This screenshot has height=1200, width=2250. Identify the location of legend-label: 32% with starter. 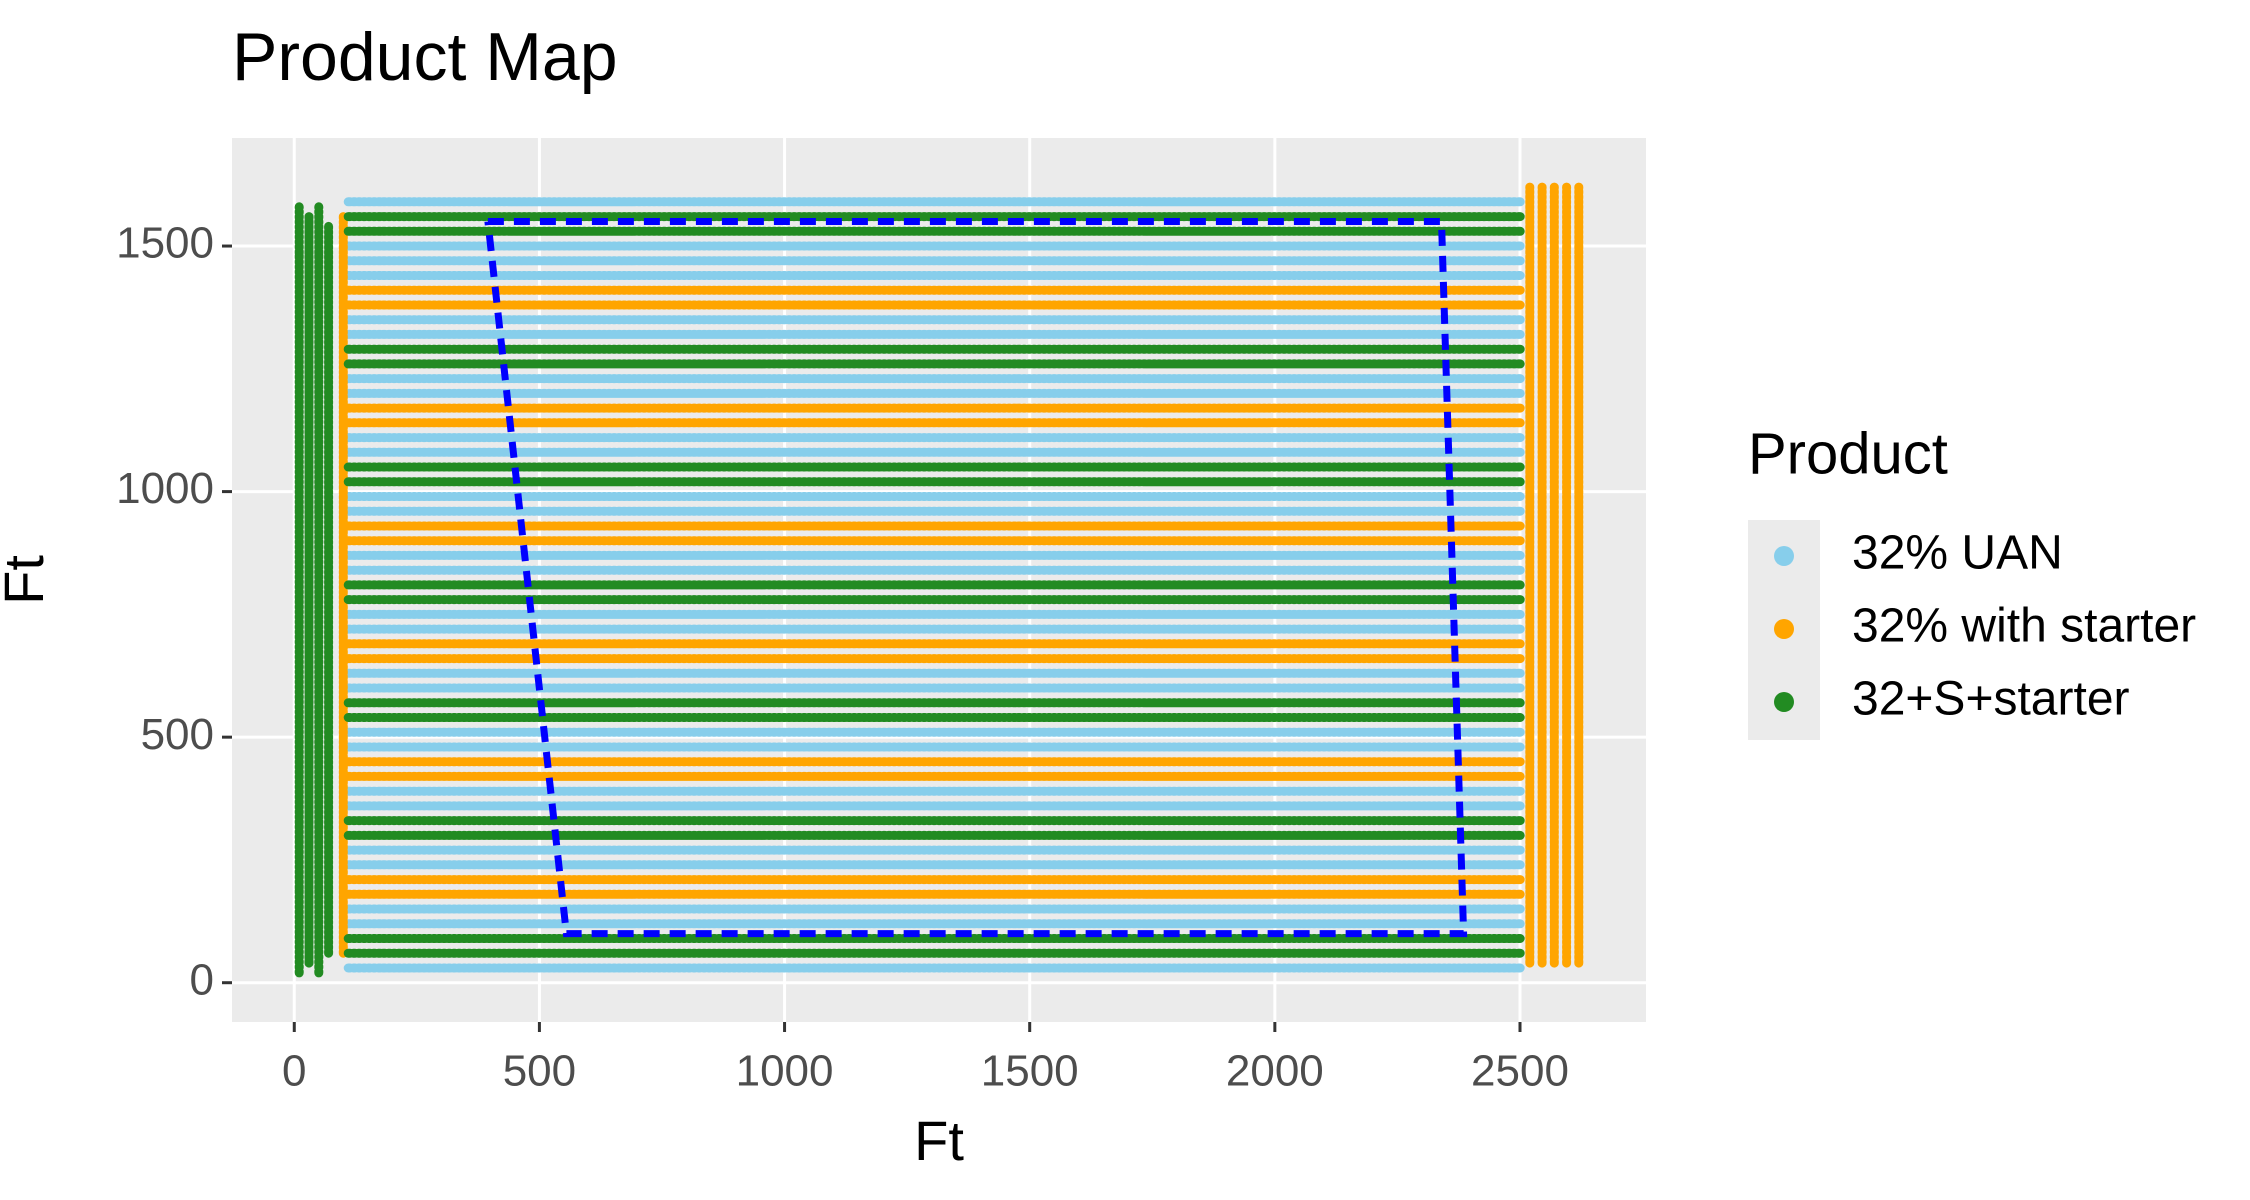
(2024, 626).